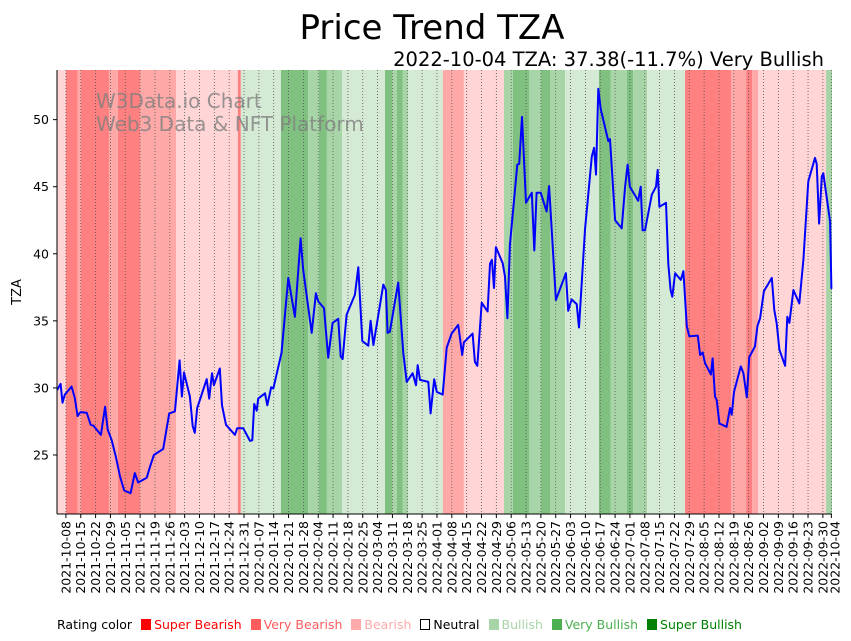 The height and width of the screenshot is (641, 851). Describe the element at coordinates (303, 557) in the screenshot. I see `x-tick-label: 2022-01-28` at that location.